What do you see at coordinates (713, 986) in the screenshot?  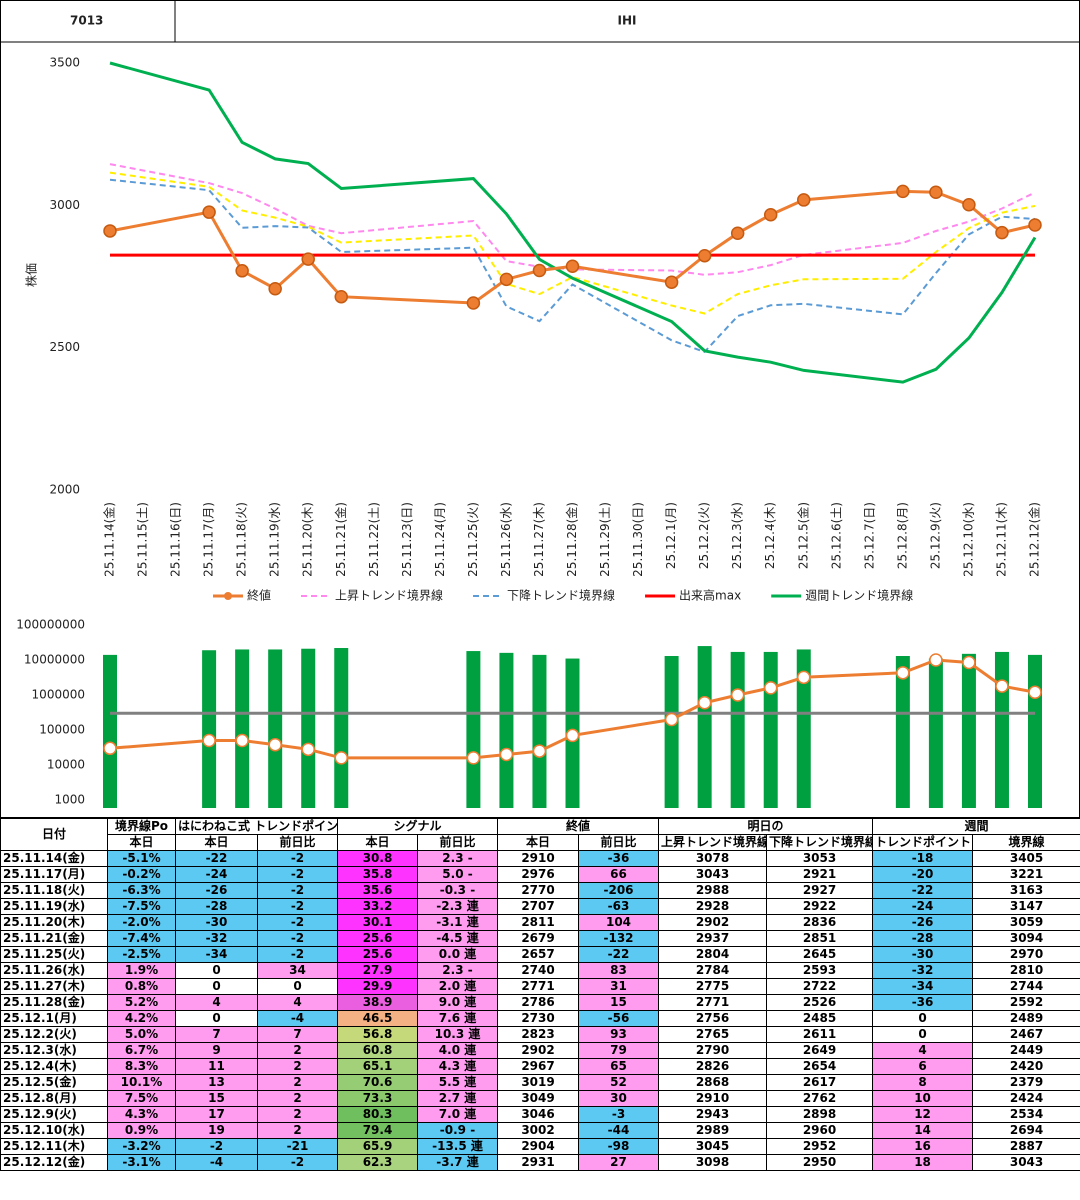 I see `value-cell: 2775` at bounding box center [713, 986].